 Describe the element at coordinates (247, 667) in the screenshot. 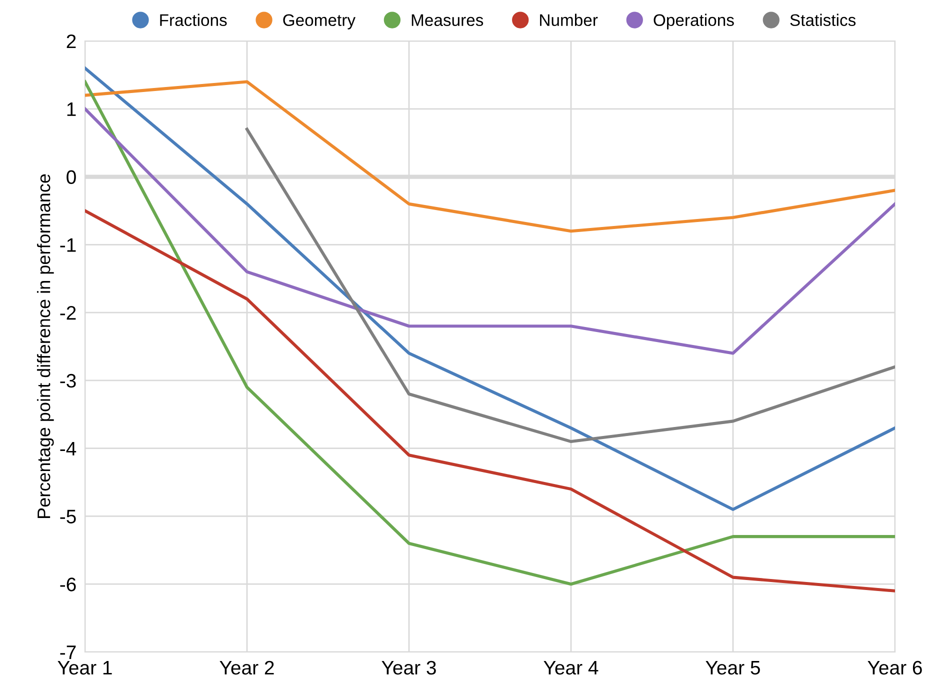

I see `x-tick-label: Year 2` at that location.